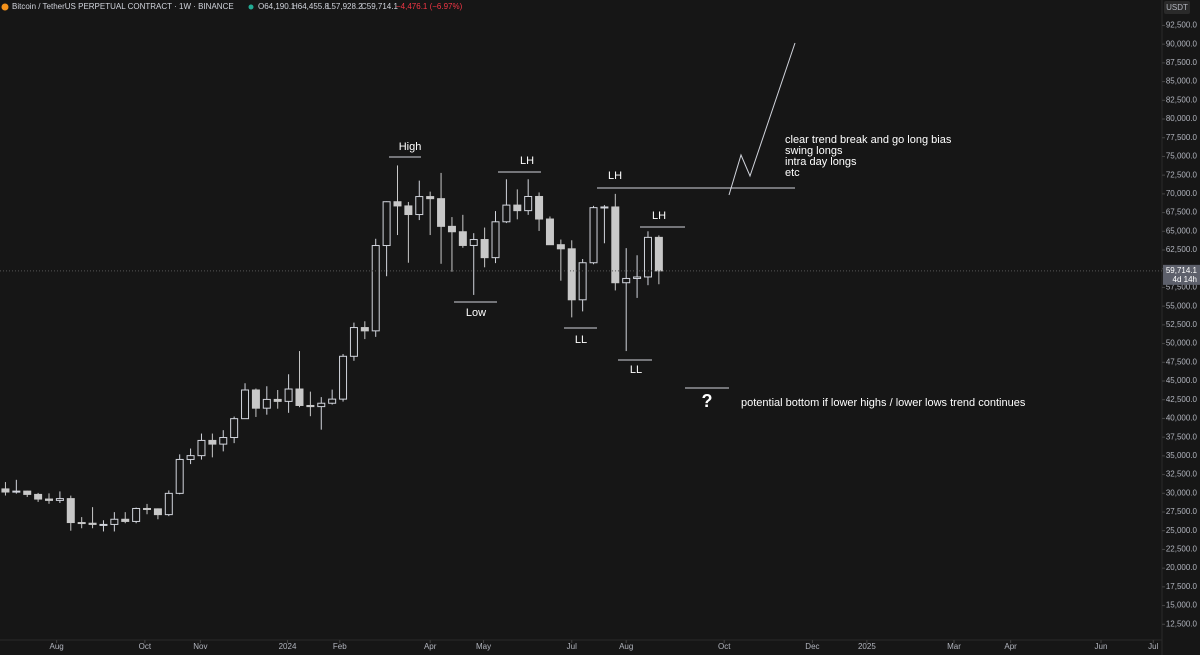  Describe the element at coordinates (1182, 249) in the screenshot. I see `y-tick-label: 62,500.0` at that location.